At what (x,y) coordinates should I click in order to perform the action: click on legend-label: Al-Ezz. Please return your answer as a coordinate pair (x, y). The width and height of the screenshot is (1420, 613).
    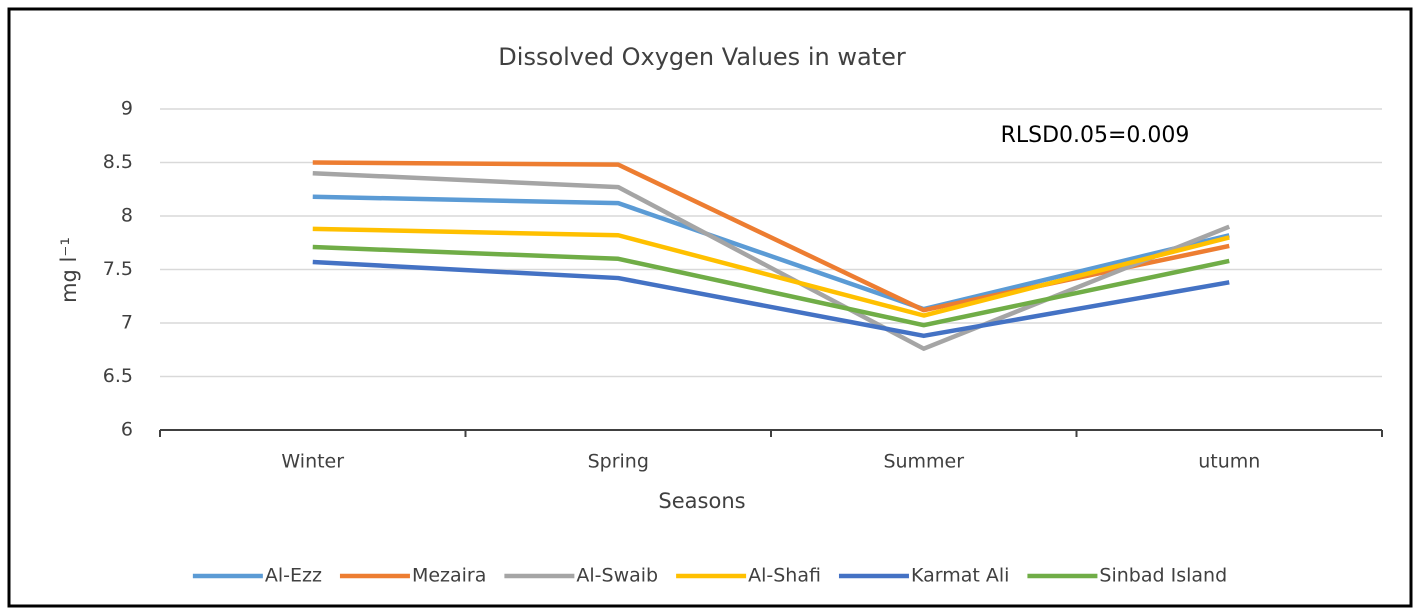
    Looking at the image, I should click on (293, 576).